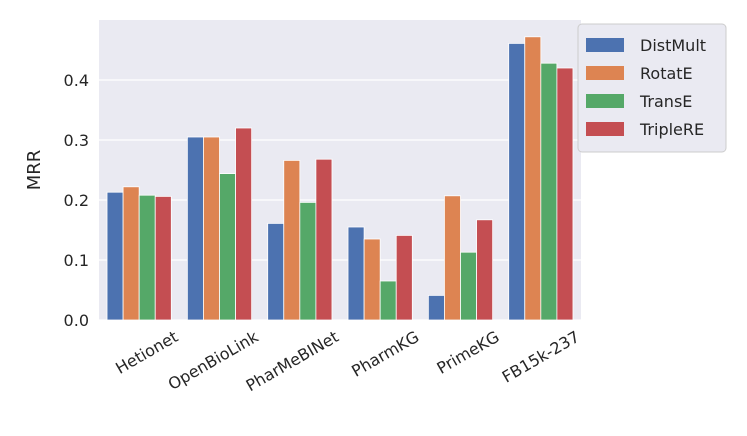  I want to click on legend-swatch-distmult, so click(605, 45).